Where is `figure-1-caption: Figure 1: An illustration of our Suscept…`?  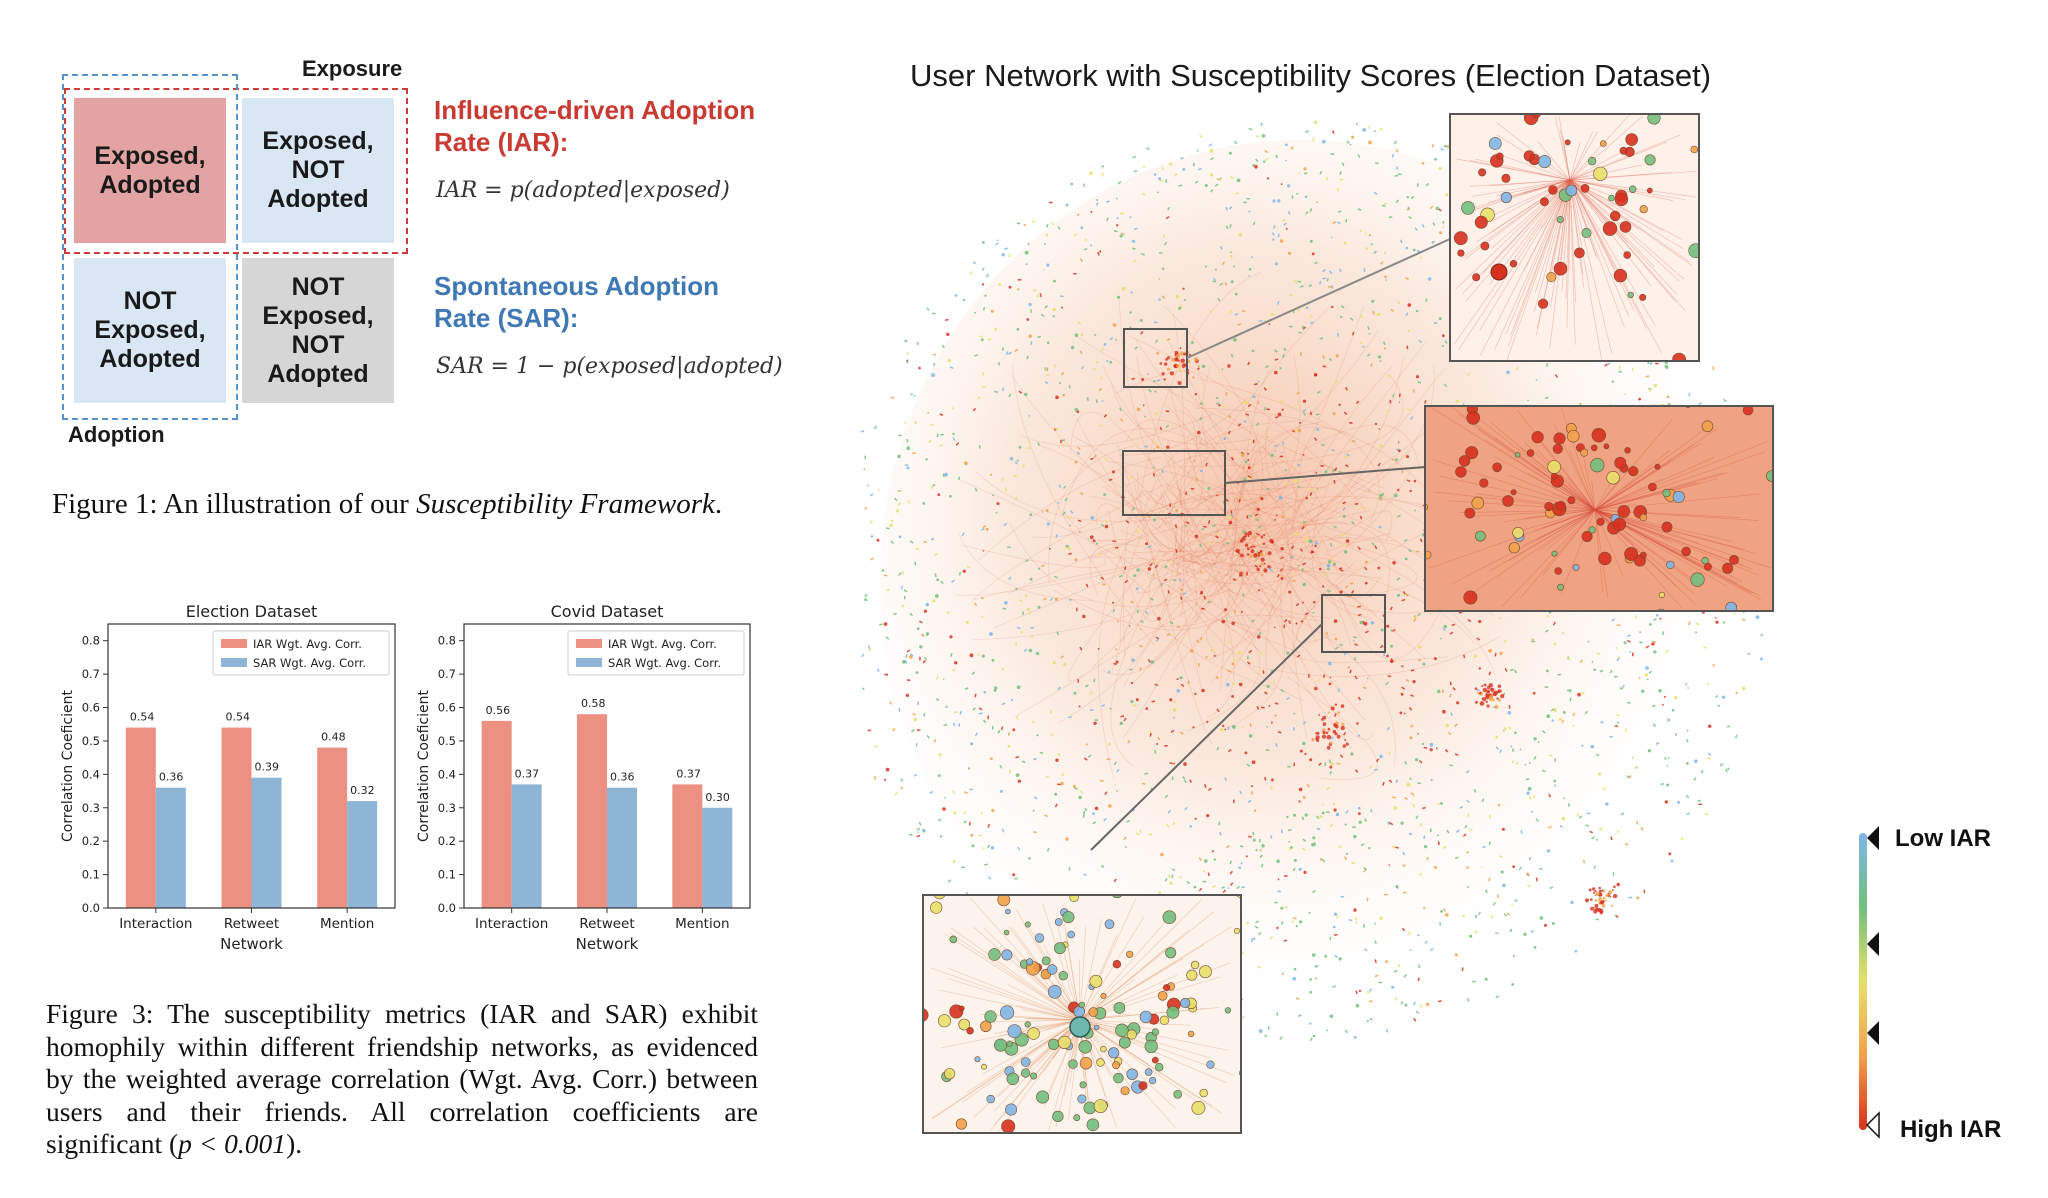
figure-1-caption: Figure 1: An illustration of our Suscept… is located at coordinates (387, 504).